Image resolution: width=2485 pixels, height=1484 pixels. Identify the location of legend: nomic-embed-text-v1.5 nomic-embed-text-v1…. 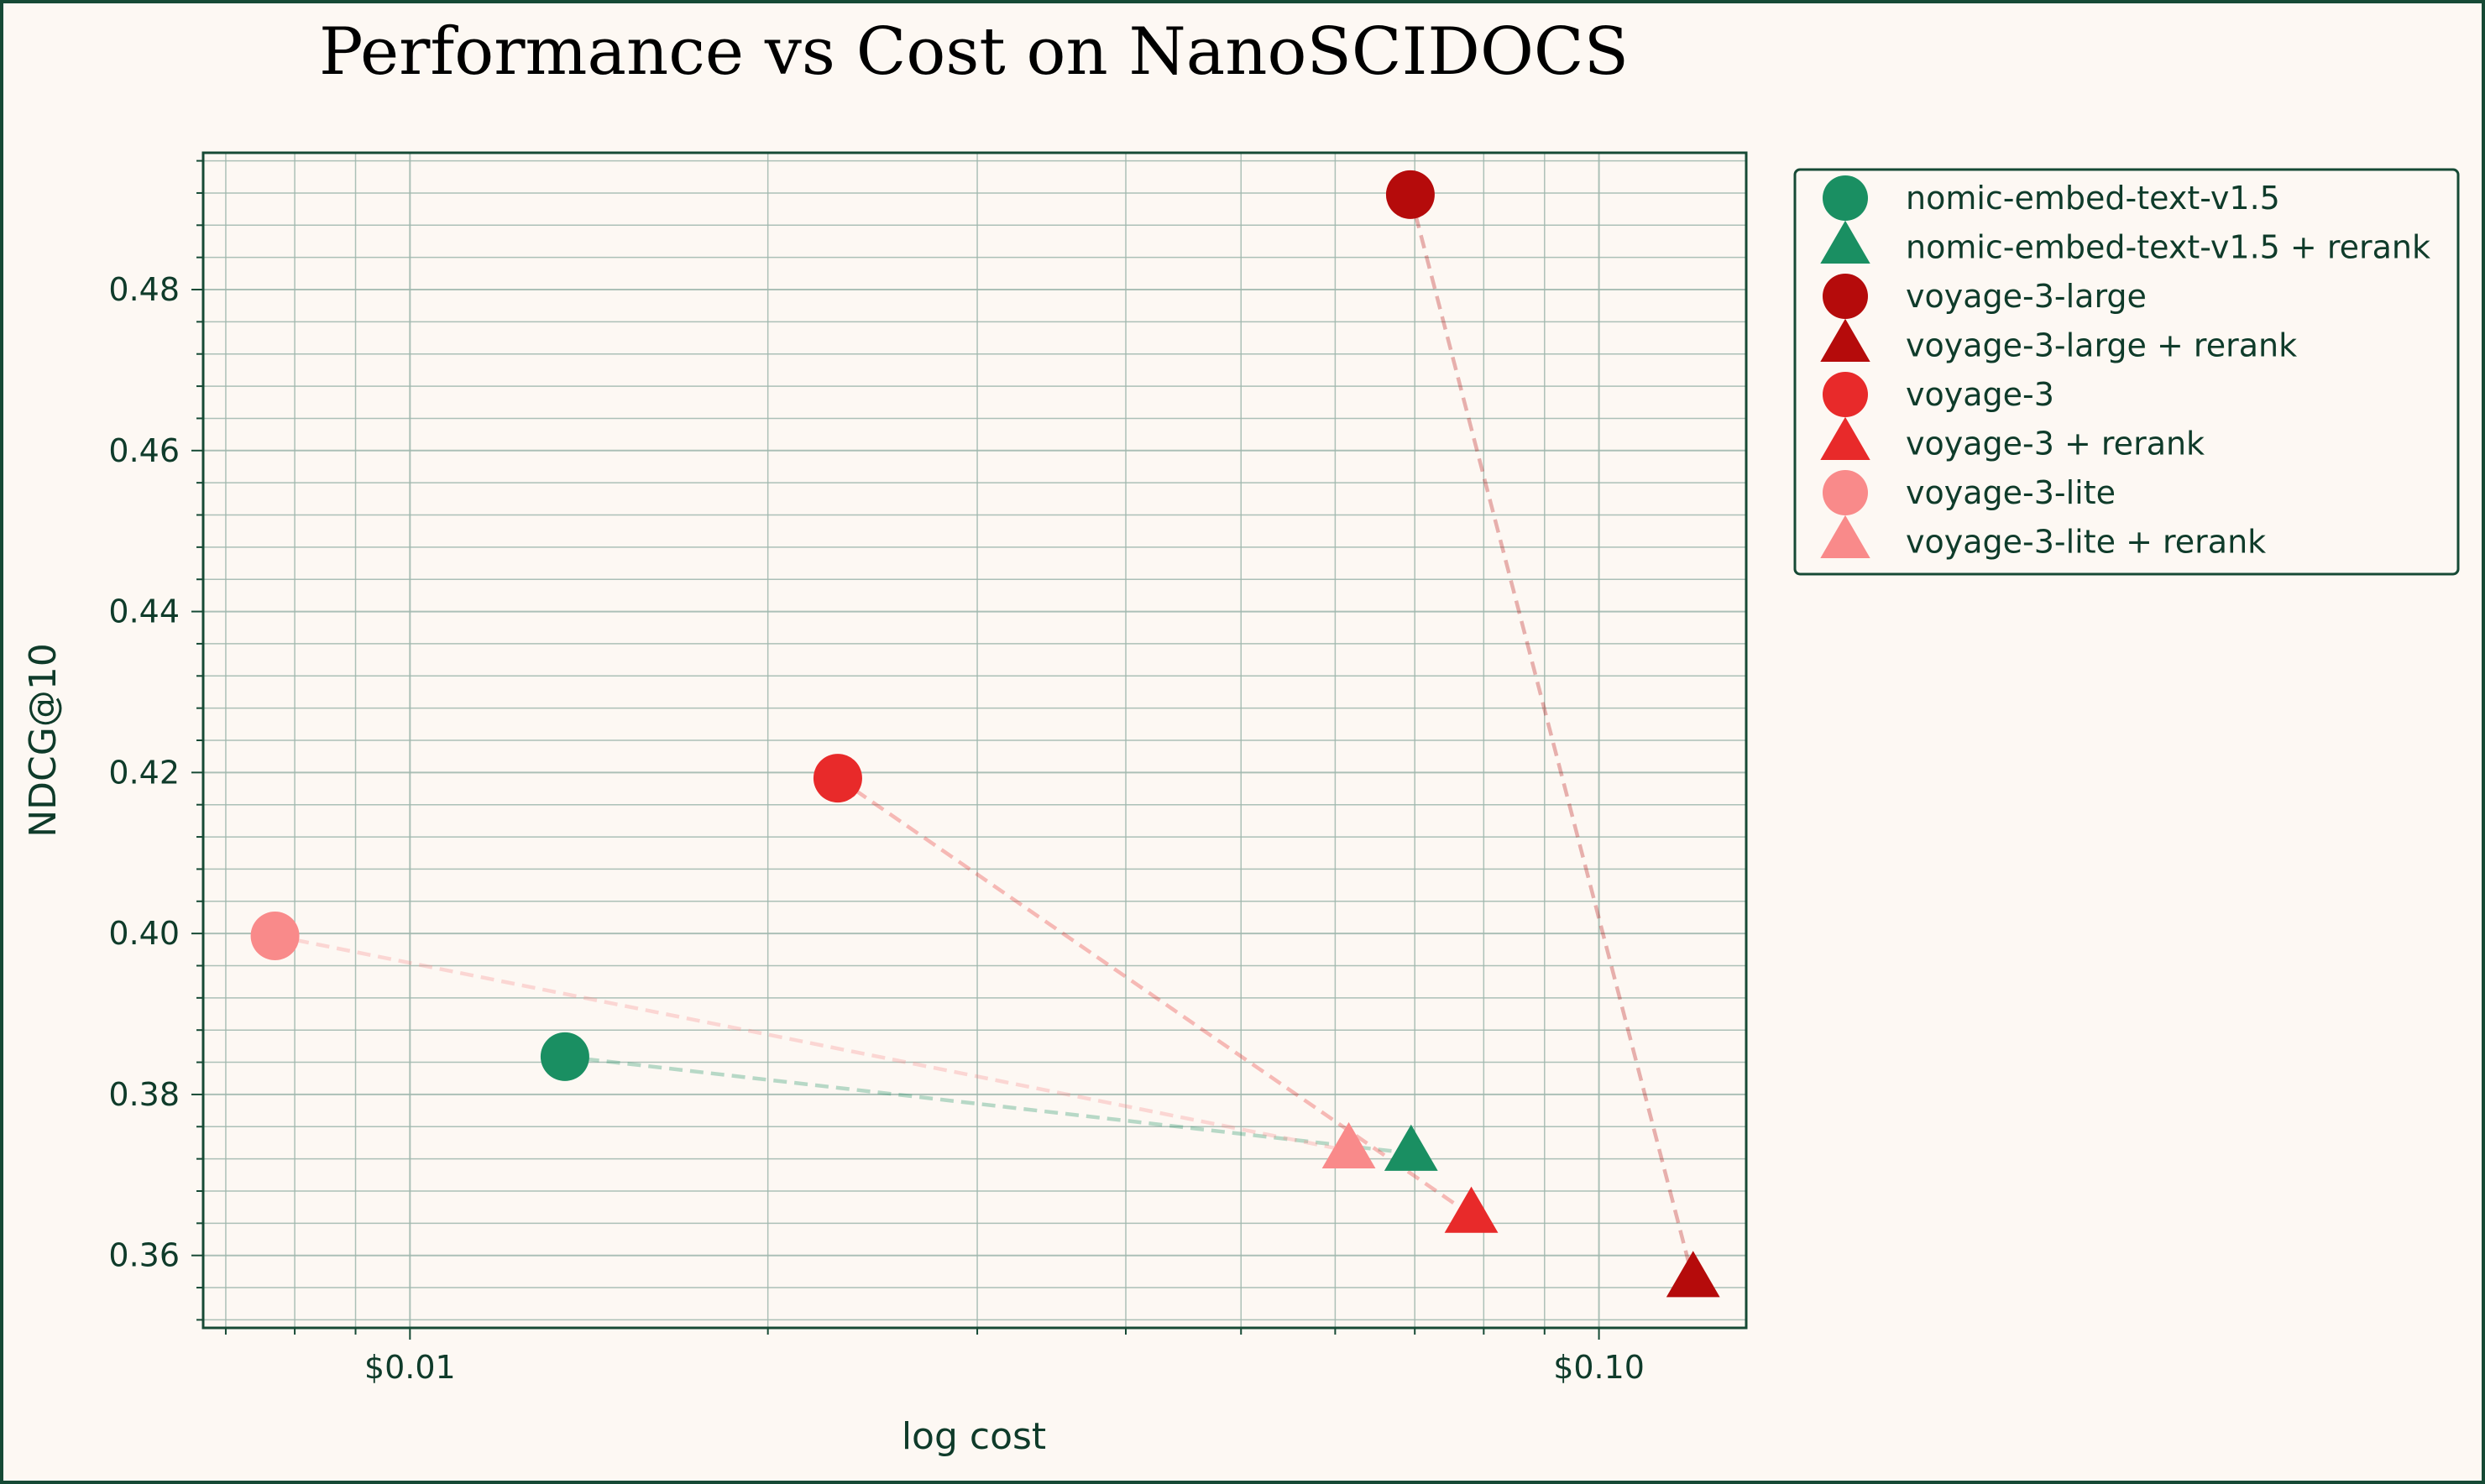
(2126, 372).